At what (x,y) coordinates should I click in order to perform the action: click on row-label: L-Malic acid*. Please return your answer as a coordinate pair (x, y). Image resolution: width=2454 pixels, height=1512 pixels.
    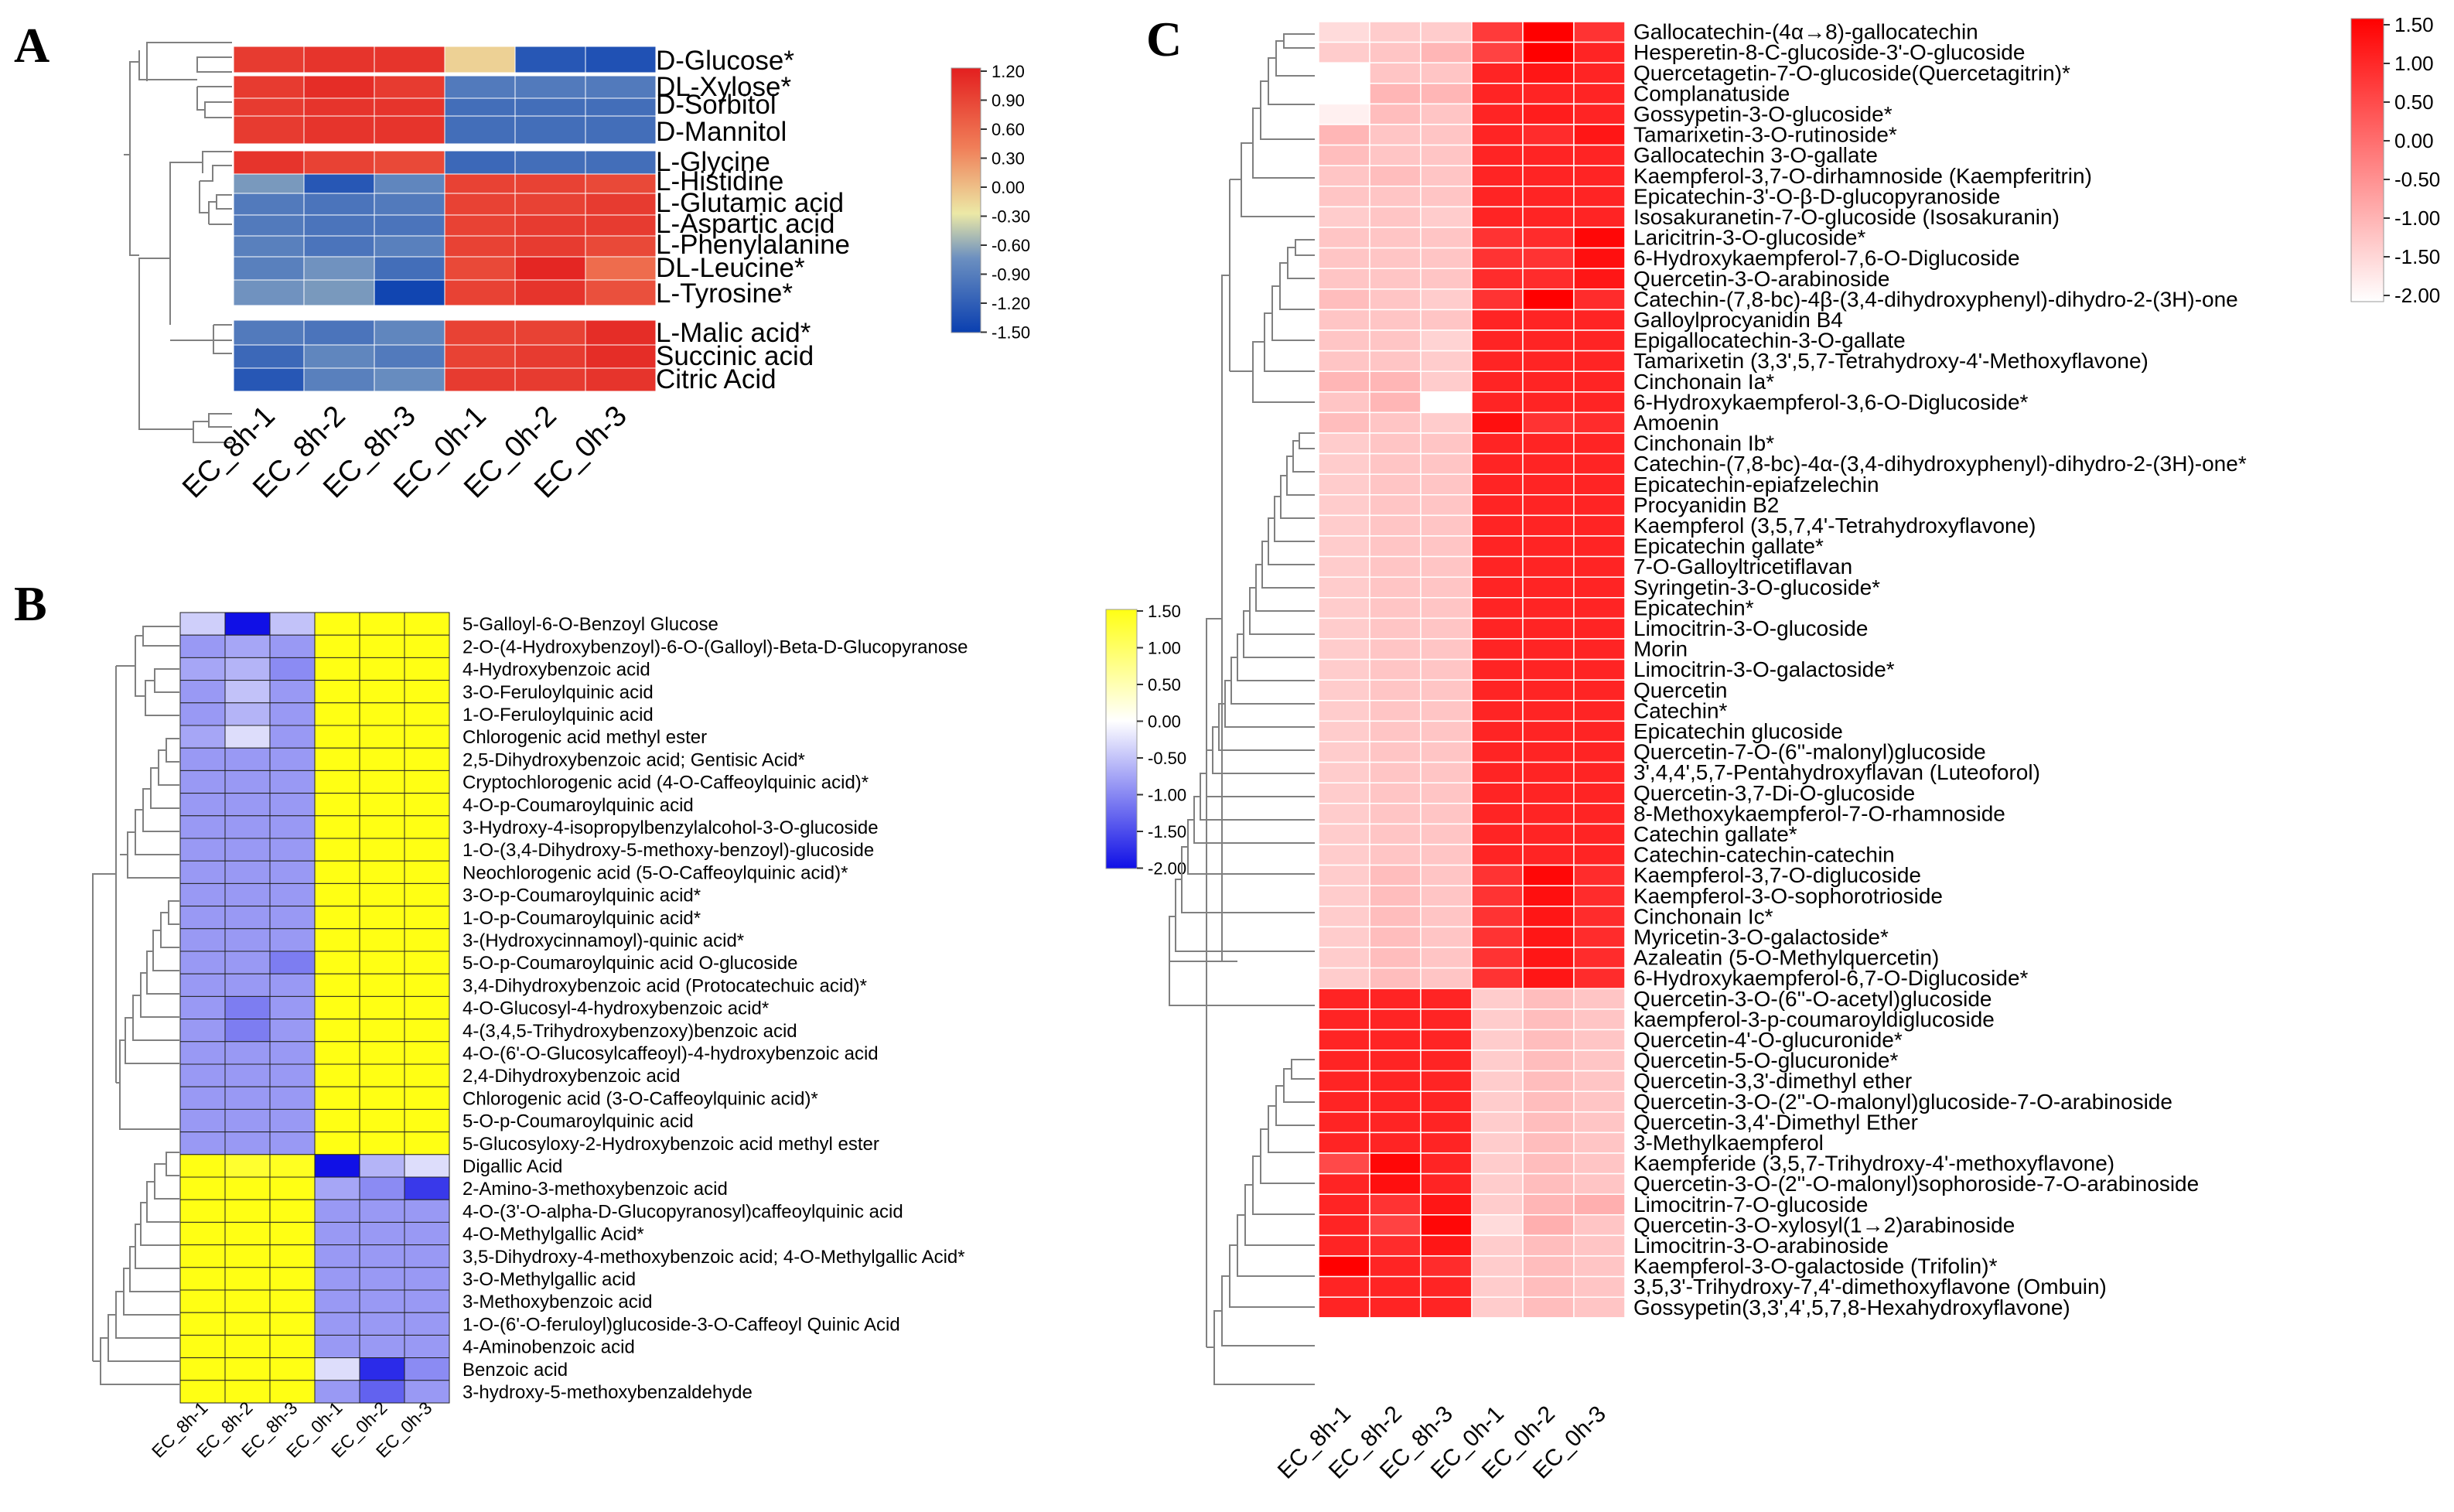
    Looking at the image, I should click on (733, 333).